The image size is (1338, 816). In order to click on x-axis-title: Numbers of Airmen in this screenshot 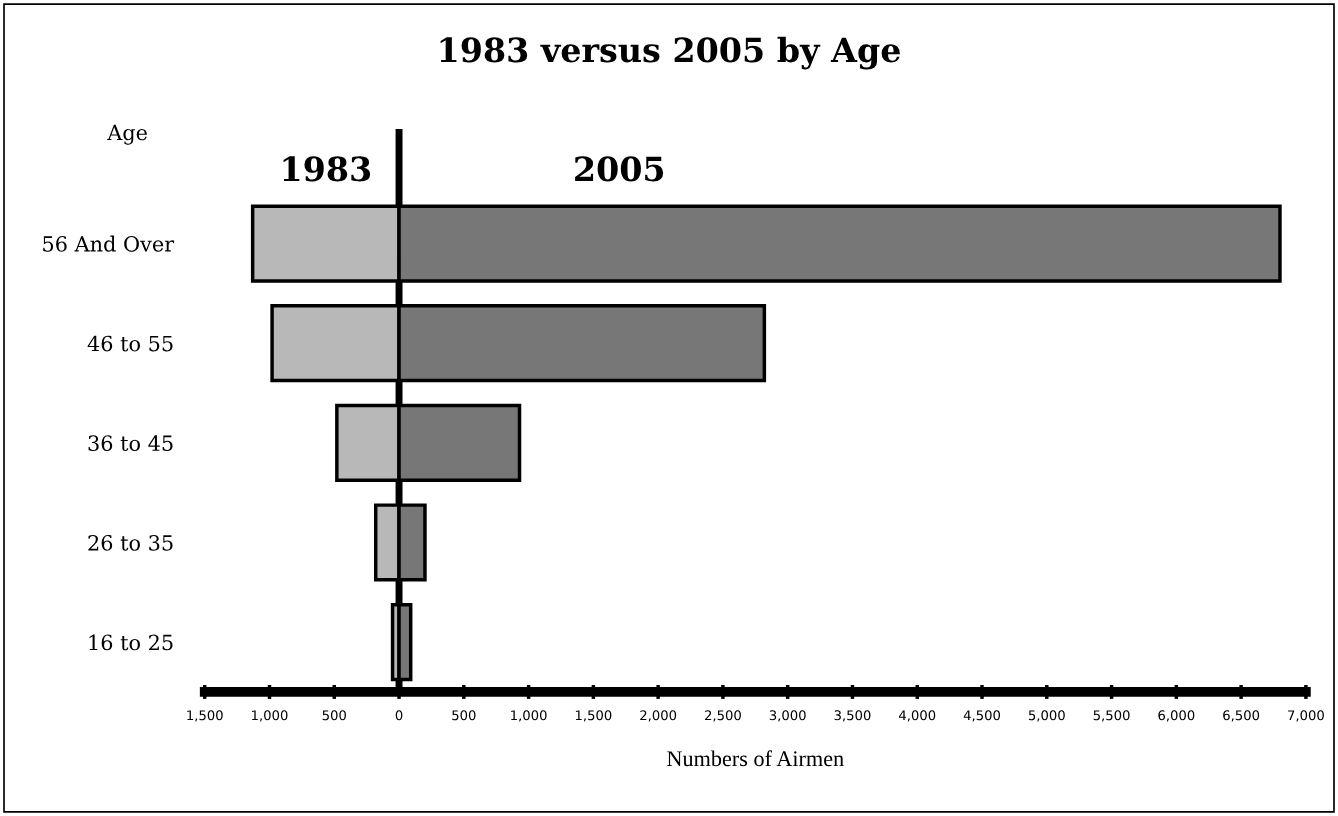, I will do `click(755, 758)`.